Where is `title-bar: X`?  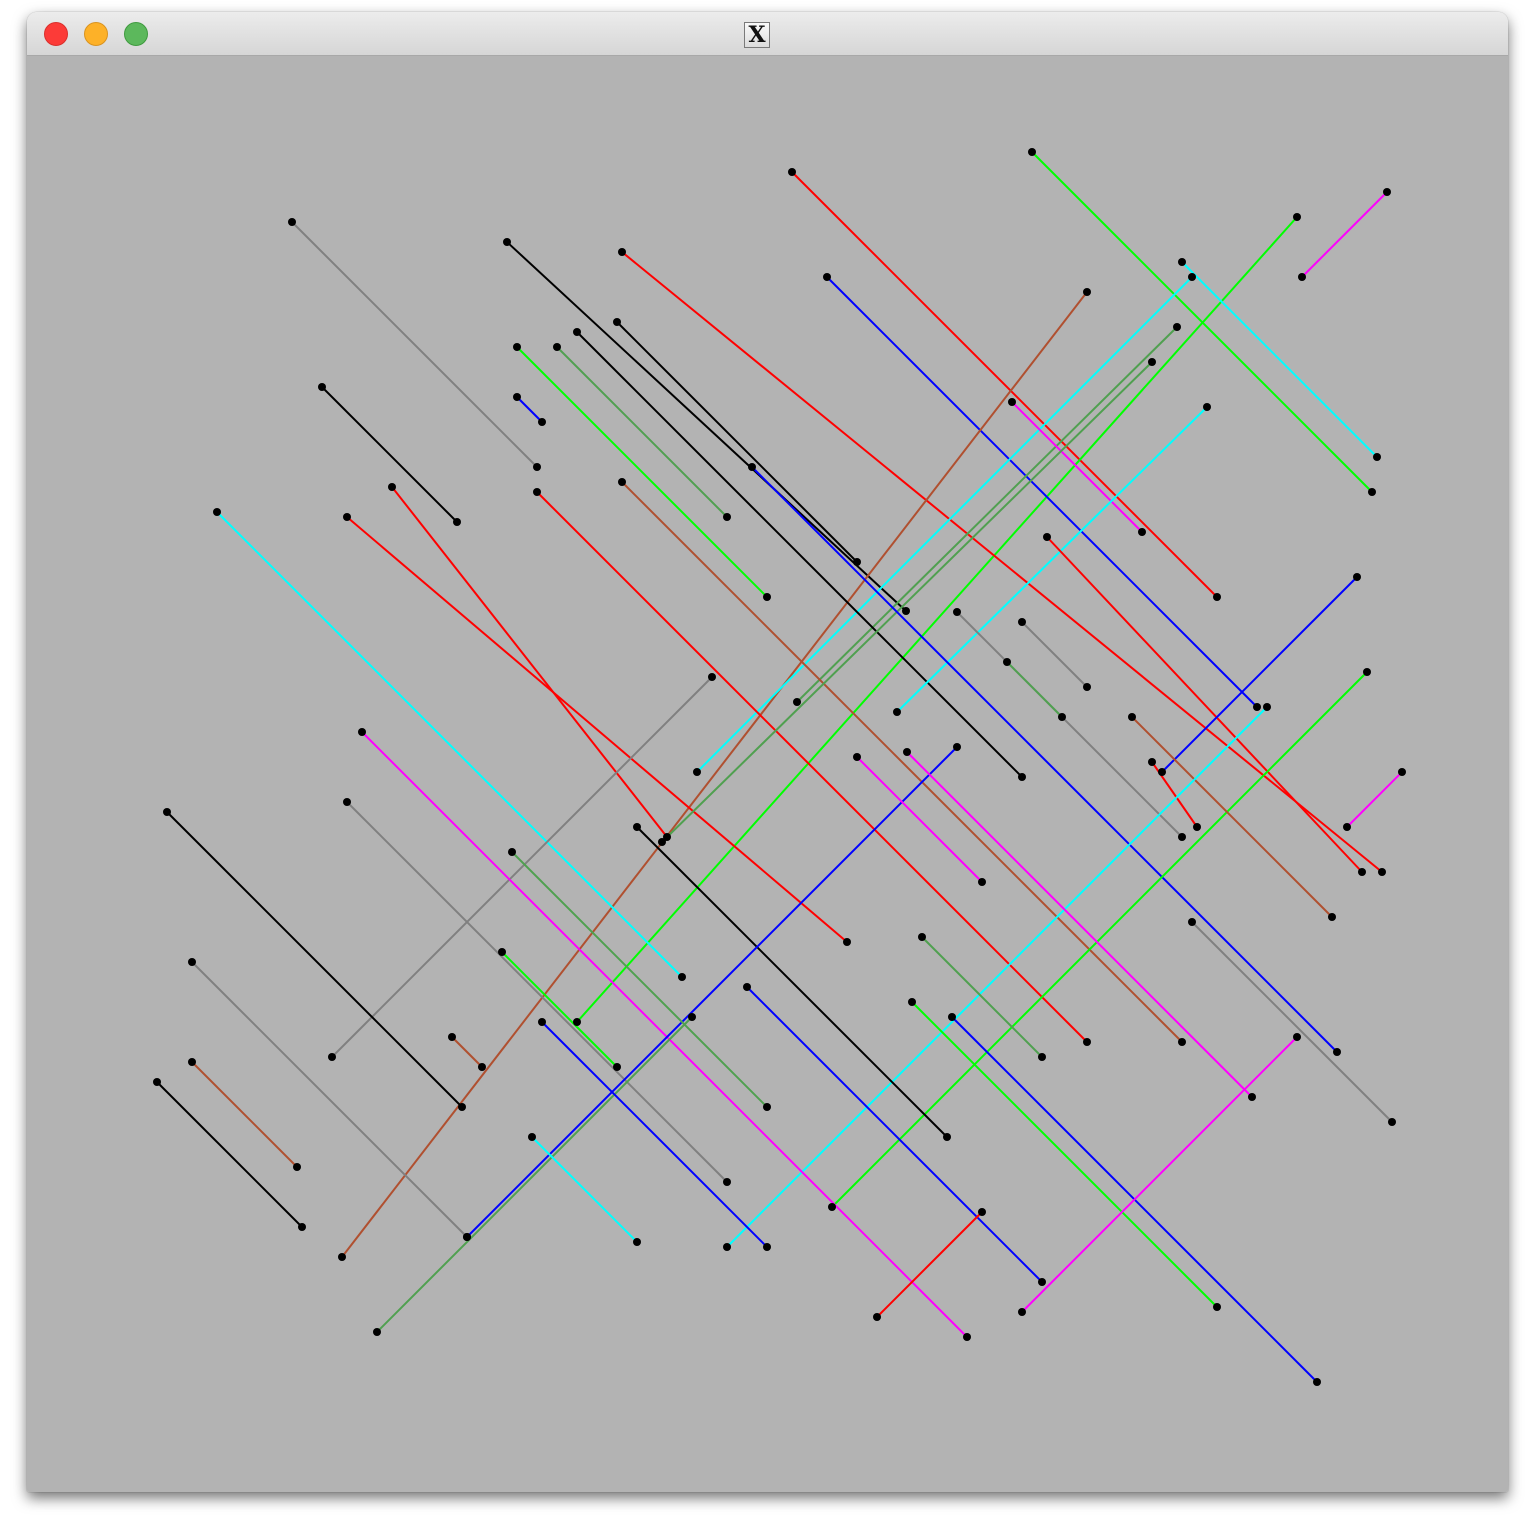
title-bar: X is located at coordinates (767, 34).